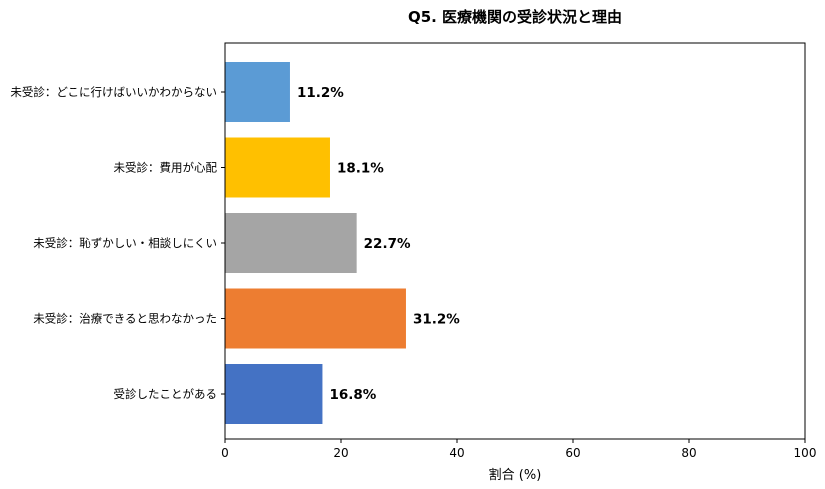  I want to click on x-tick-label: 40, so click(456, 453).